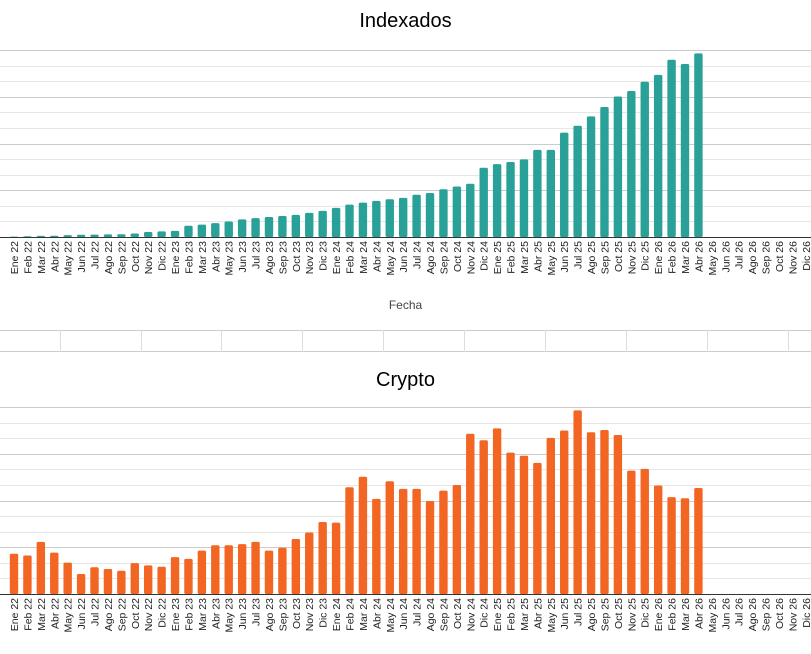  What do you see at coordinates (740, 255) in the screenshot?
I see `x-tick-label: Jul 26` at bounding box center [740, 255].